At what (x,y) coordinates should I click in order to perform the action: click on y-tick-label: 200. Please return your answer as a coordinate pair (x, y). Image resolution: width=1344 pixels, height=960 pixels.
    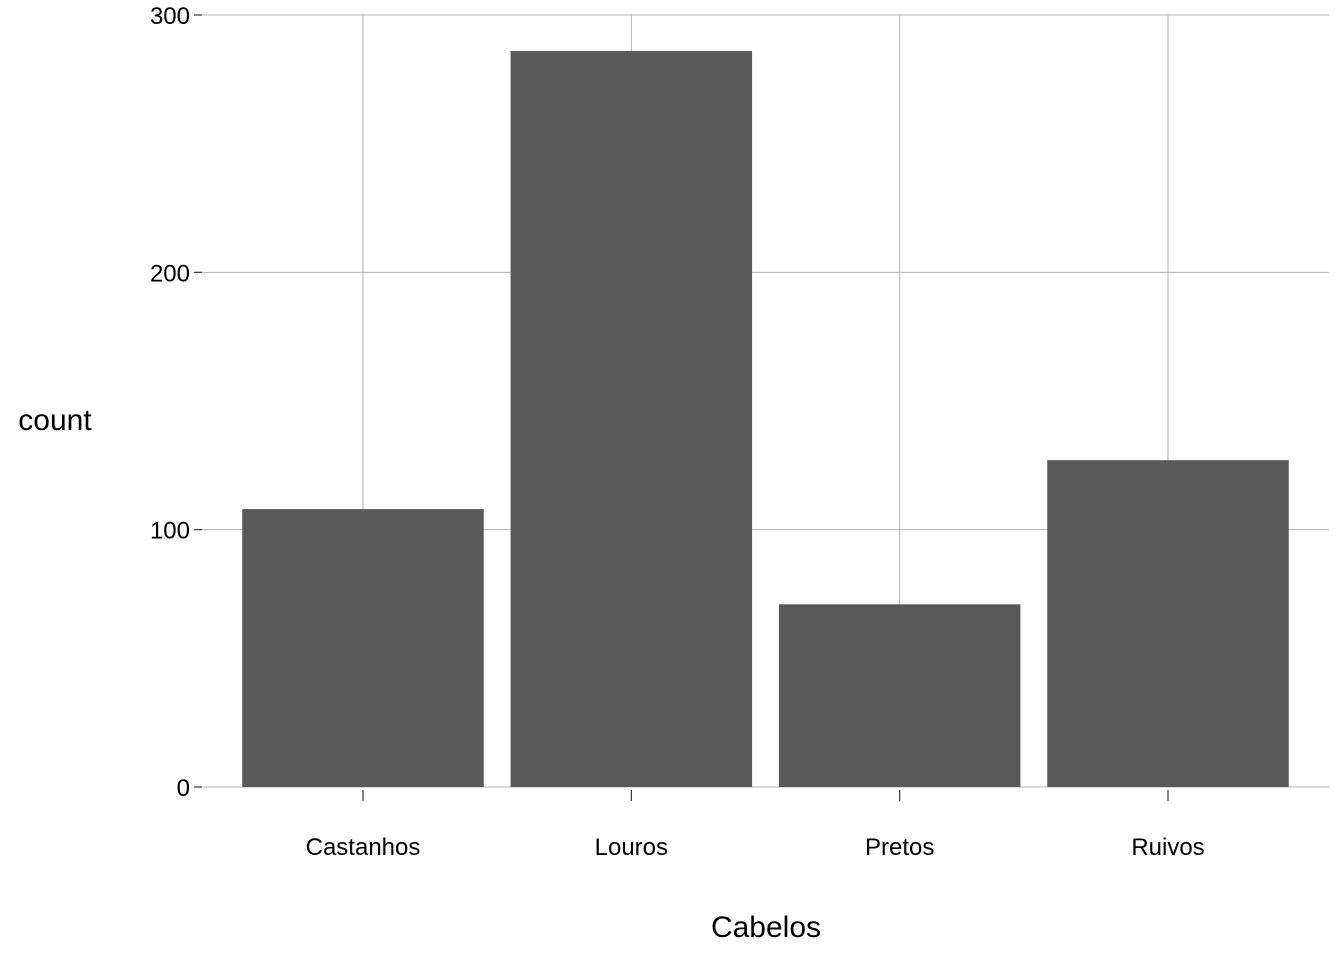
    Looking at the image, I should click on (170, 273).